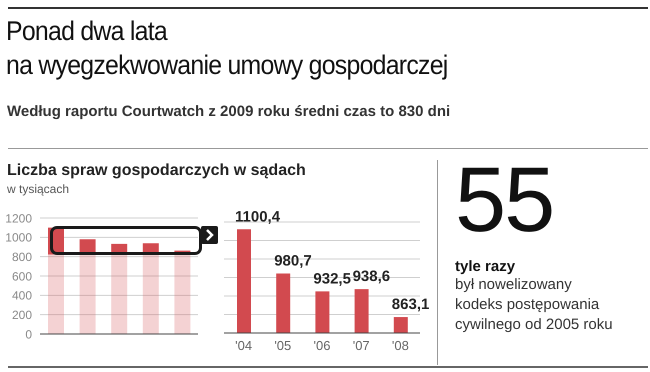 Image resolution: width=650 pixels, height=372 pixels. Describe the element at coordinates (534, 305) in the screenshot. I see `text: był nowelizowany kodeks postępowania cywilnego od 2005 roku` at that location.